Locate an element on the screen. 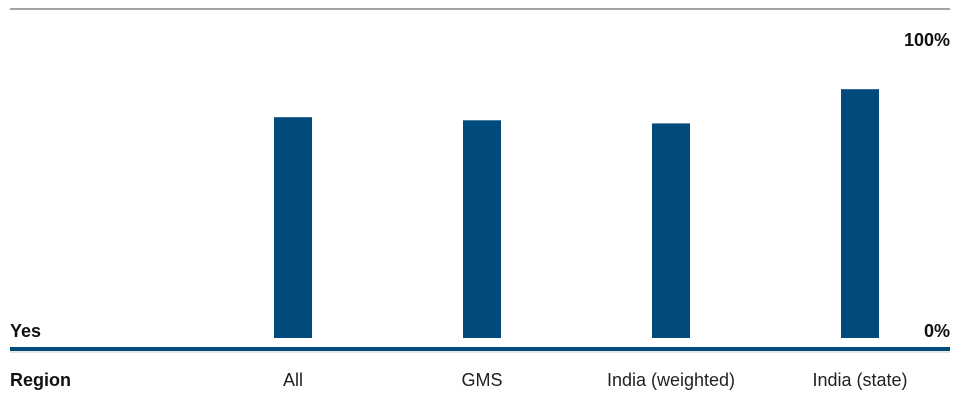  bar-gms is located at coordinates (482, 229).